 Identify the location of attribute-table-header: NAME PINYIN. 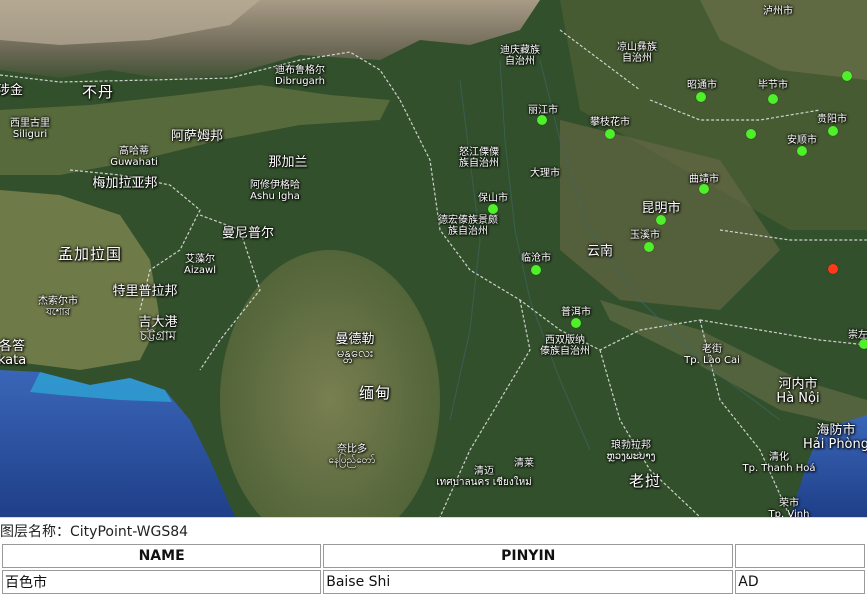
(433, 556).